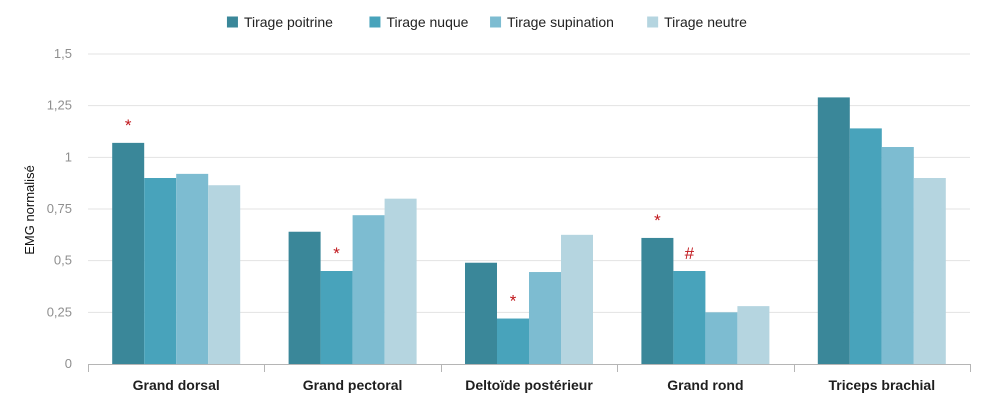 The image size is (986, 404). I want to click on x-tick-label: Deltoïde postérieur, so click(529, 385).